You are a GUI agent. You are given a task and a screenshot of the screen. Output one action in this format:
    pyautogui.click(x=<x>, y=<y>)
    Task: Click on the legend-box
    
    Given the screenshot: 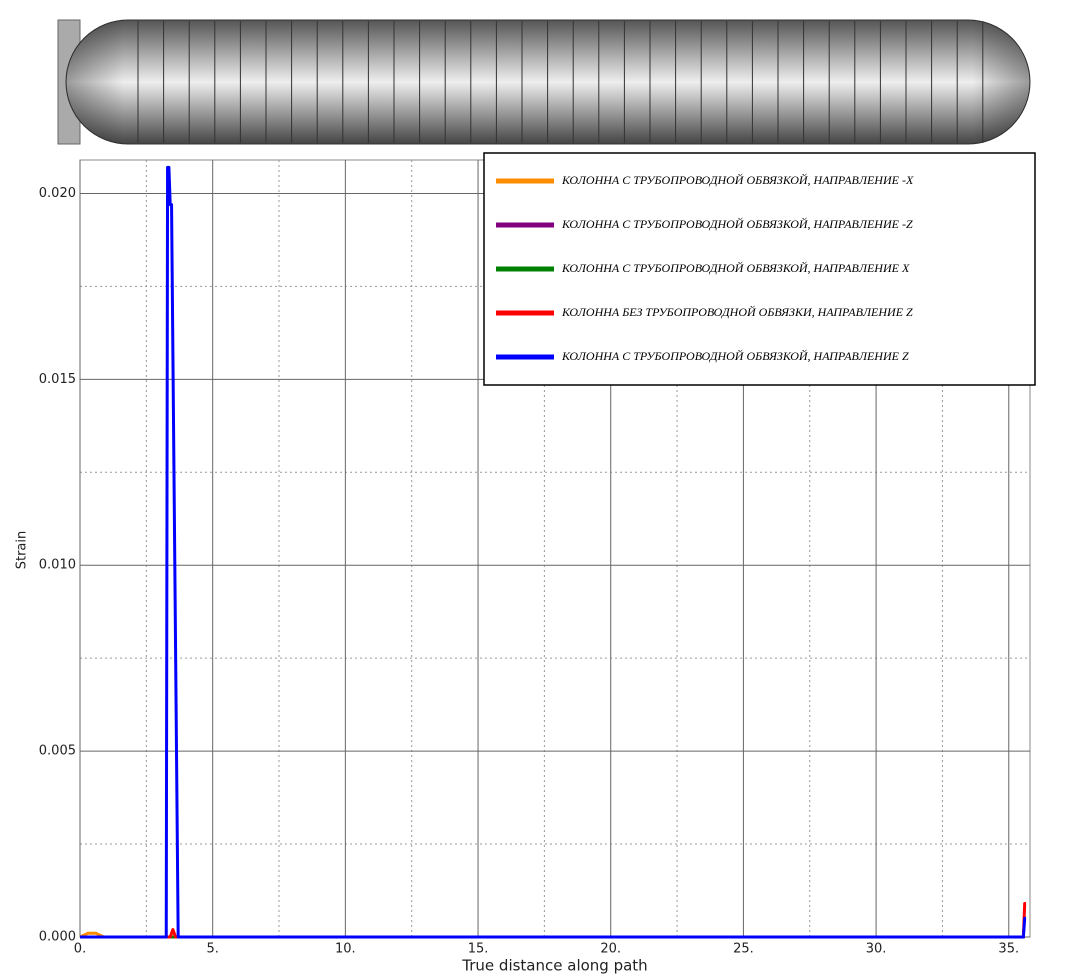 What is the action you would take?
    pyautogui.click(x=759, y=269)
    